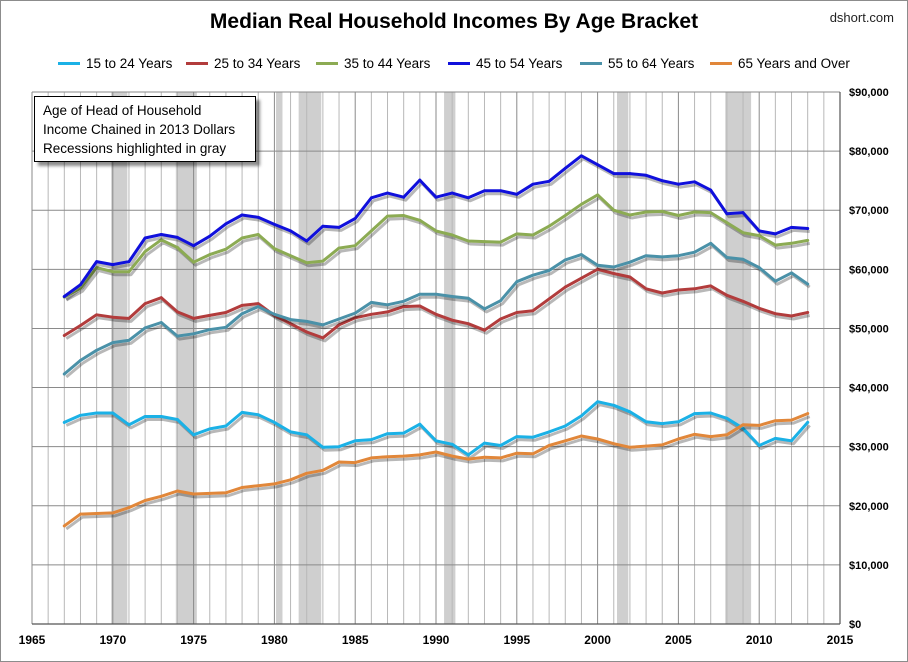  What do you see at coordinates (243, 63) in the screenshot?
I see `legend-item-25-34: 25 to 34 Years` at bounding box center [243, 63].